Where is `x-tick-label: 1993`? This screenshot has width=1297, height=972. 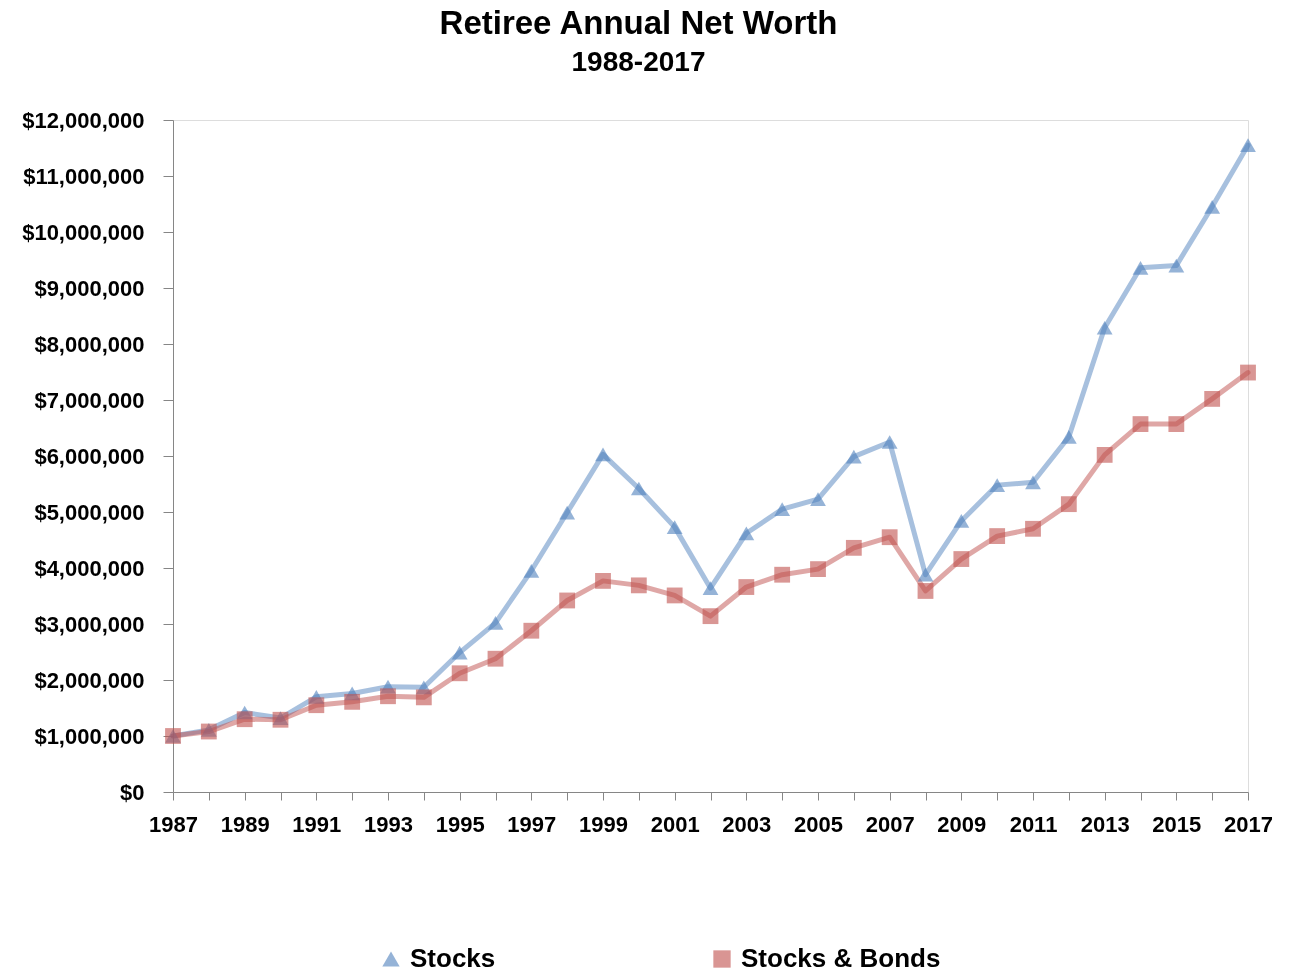 x-tick-label: 1993 is located at coordinates (388, 824).